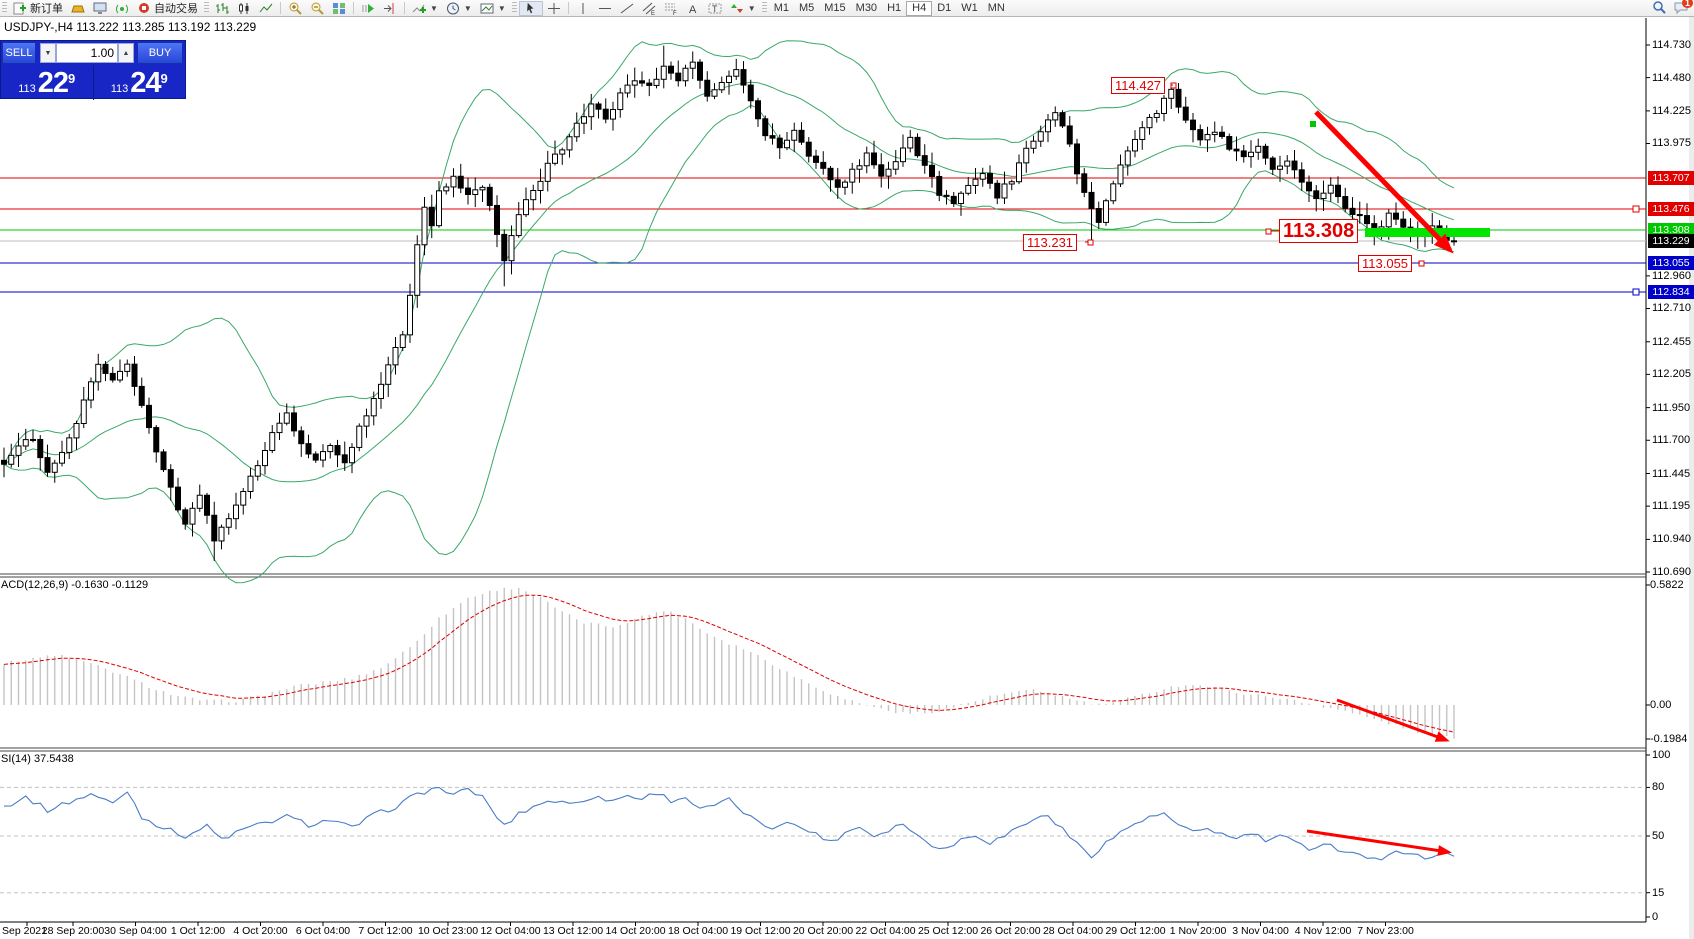 This screenshot has height=939, width=1694. What do you see at coordinates (737, 8) in the screenshot?
I see `arrows-icon` at bounding box center [737, 8].